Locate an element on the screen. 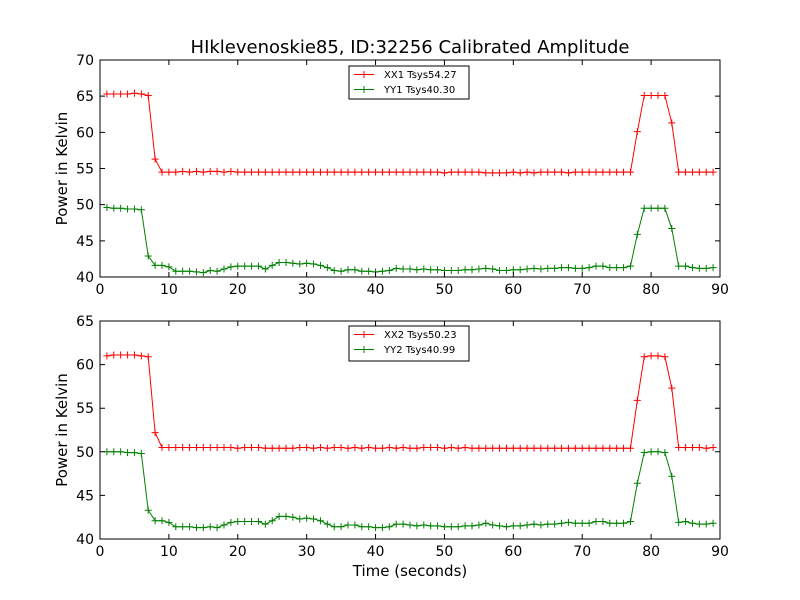 The width and height of the screenshot is (800, 600). y-tick-label: 60 is located at coordinates (85, 366).